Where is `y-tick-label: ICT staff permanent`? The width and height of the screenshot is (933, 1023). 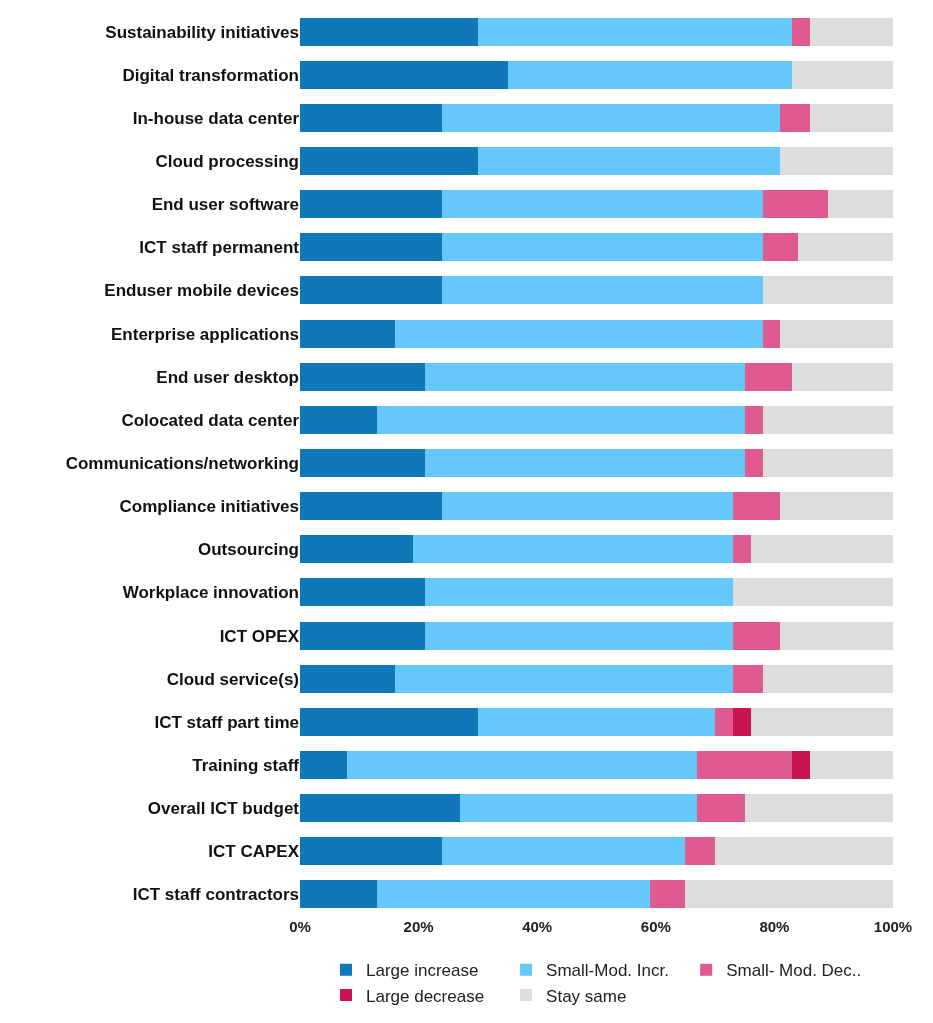 y-tick-label: ICT staff permanent is located at coordinates (219, 248).